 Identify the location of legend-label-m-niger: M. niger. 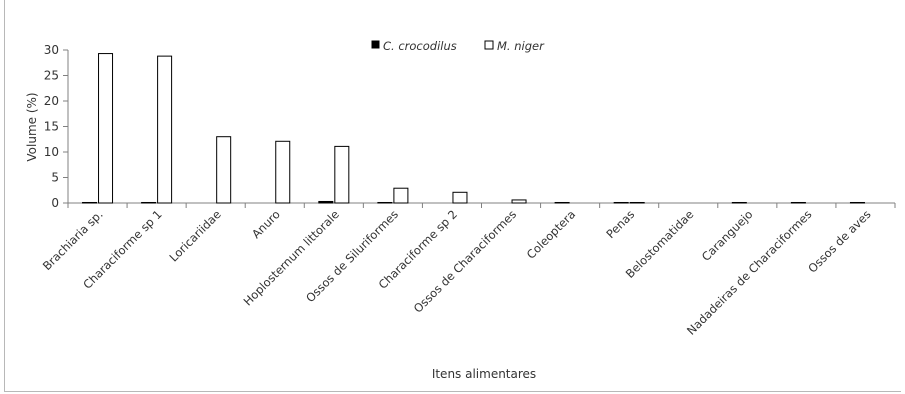
(521, 46).